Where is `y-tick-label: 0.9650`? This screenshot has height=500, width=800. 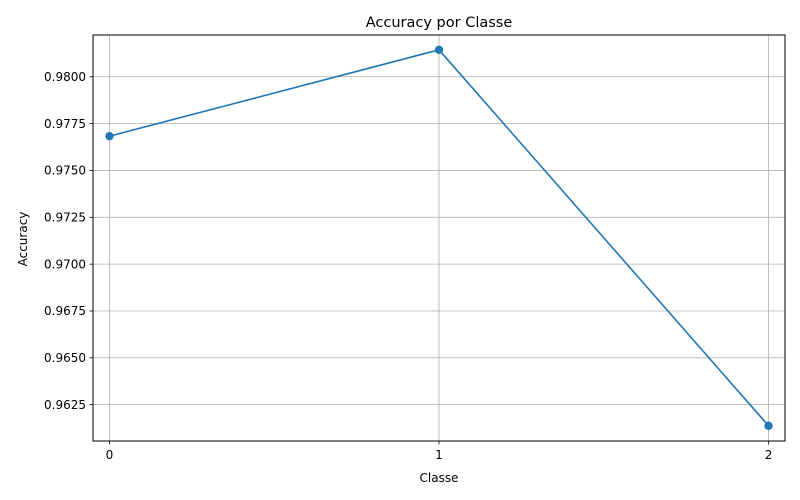
y-tick-label: 0.9650 is located at coordinates (65, 358).